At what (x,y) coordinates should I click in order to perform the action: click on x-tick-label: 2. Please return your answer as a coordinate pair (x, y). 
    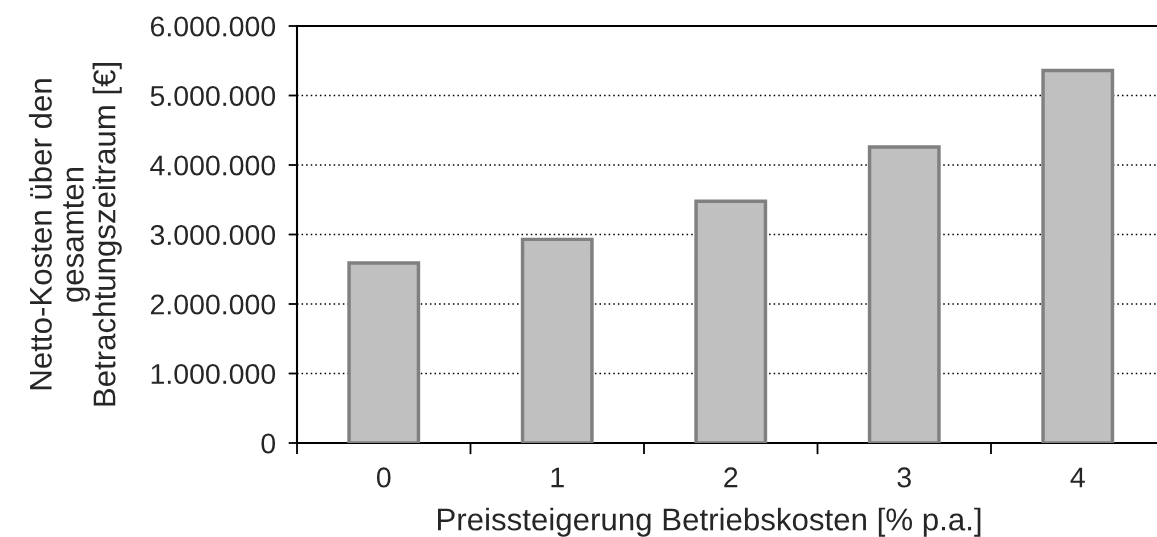
    Looking at the image, I should click on (731, 477).